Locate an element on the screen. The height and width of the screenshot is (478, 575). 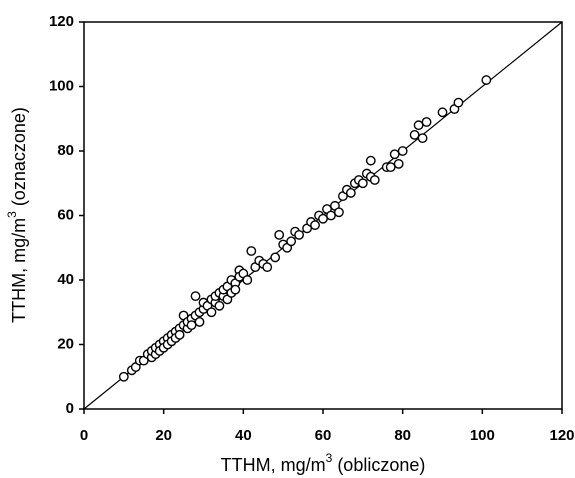
x-label-sup: 3 is located at coordinates (329, 458).